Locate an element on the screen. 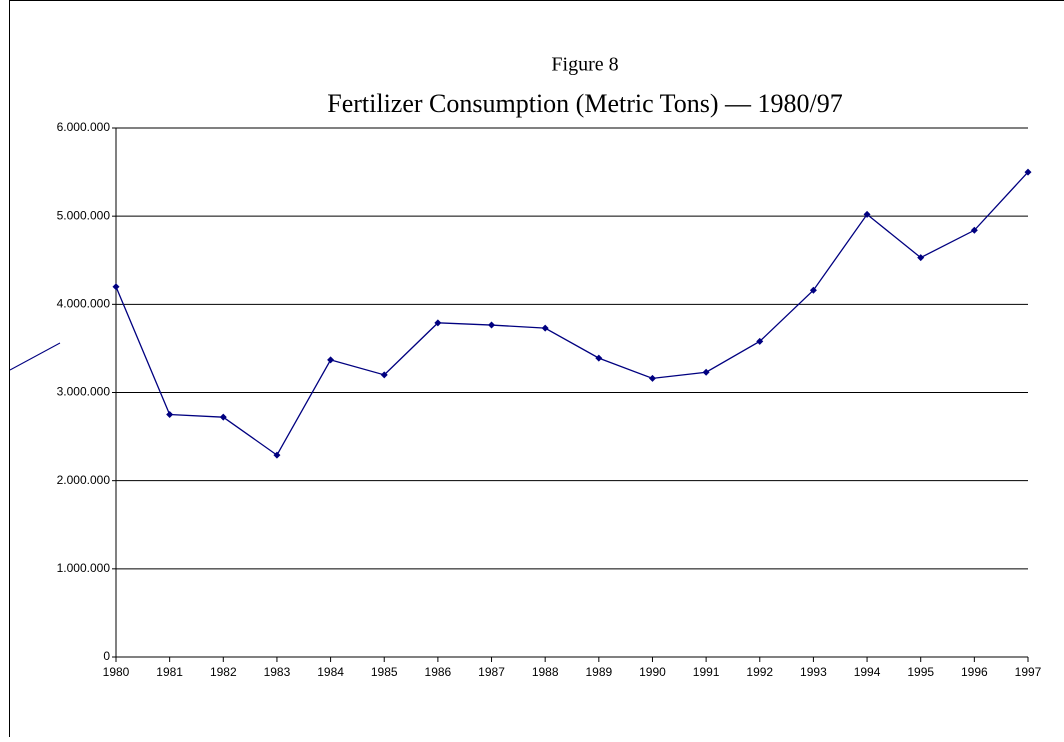 This screenshot has height=742, width=1064. y-tick-label: 5.000.000 is located at coordinates (84, 215).